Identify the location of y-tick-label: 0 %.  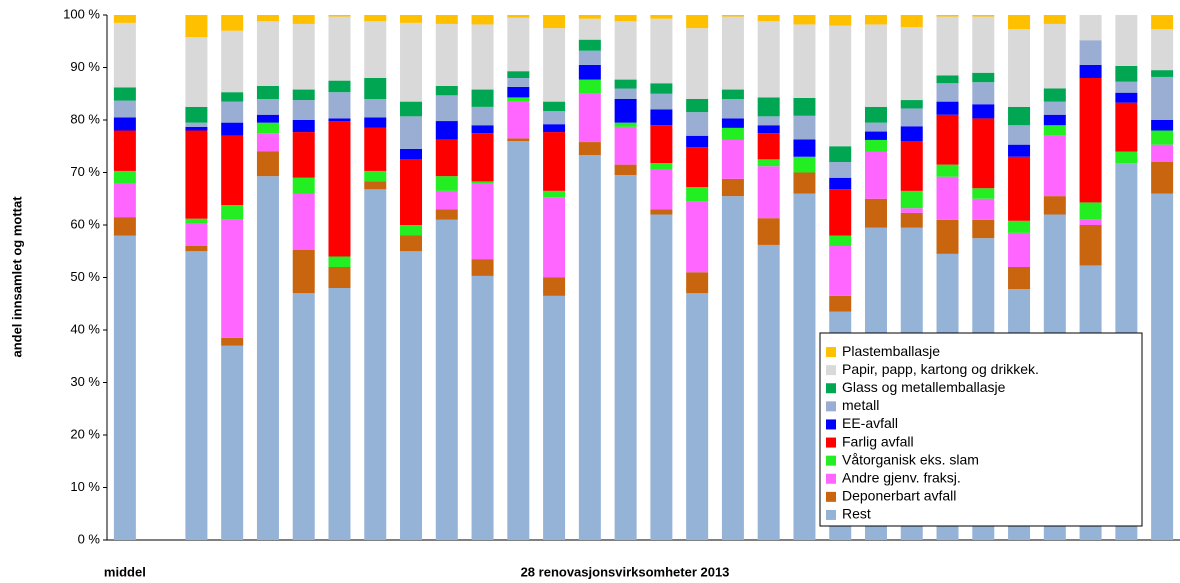
(89, 538).